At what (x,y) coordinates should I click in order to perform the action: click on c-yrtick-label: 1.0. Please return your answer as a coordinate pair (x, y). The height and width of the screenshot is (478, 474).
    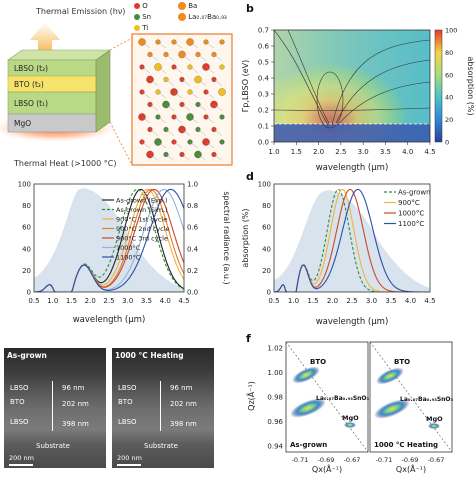
    Looking at the image, I should click on (192, 185).